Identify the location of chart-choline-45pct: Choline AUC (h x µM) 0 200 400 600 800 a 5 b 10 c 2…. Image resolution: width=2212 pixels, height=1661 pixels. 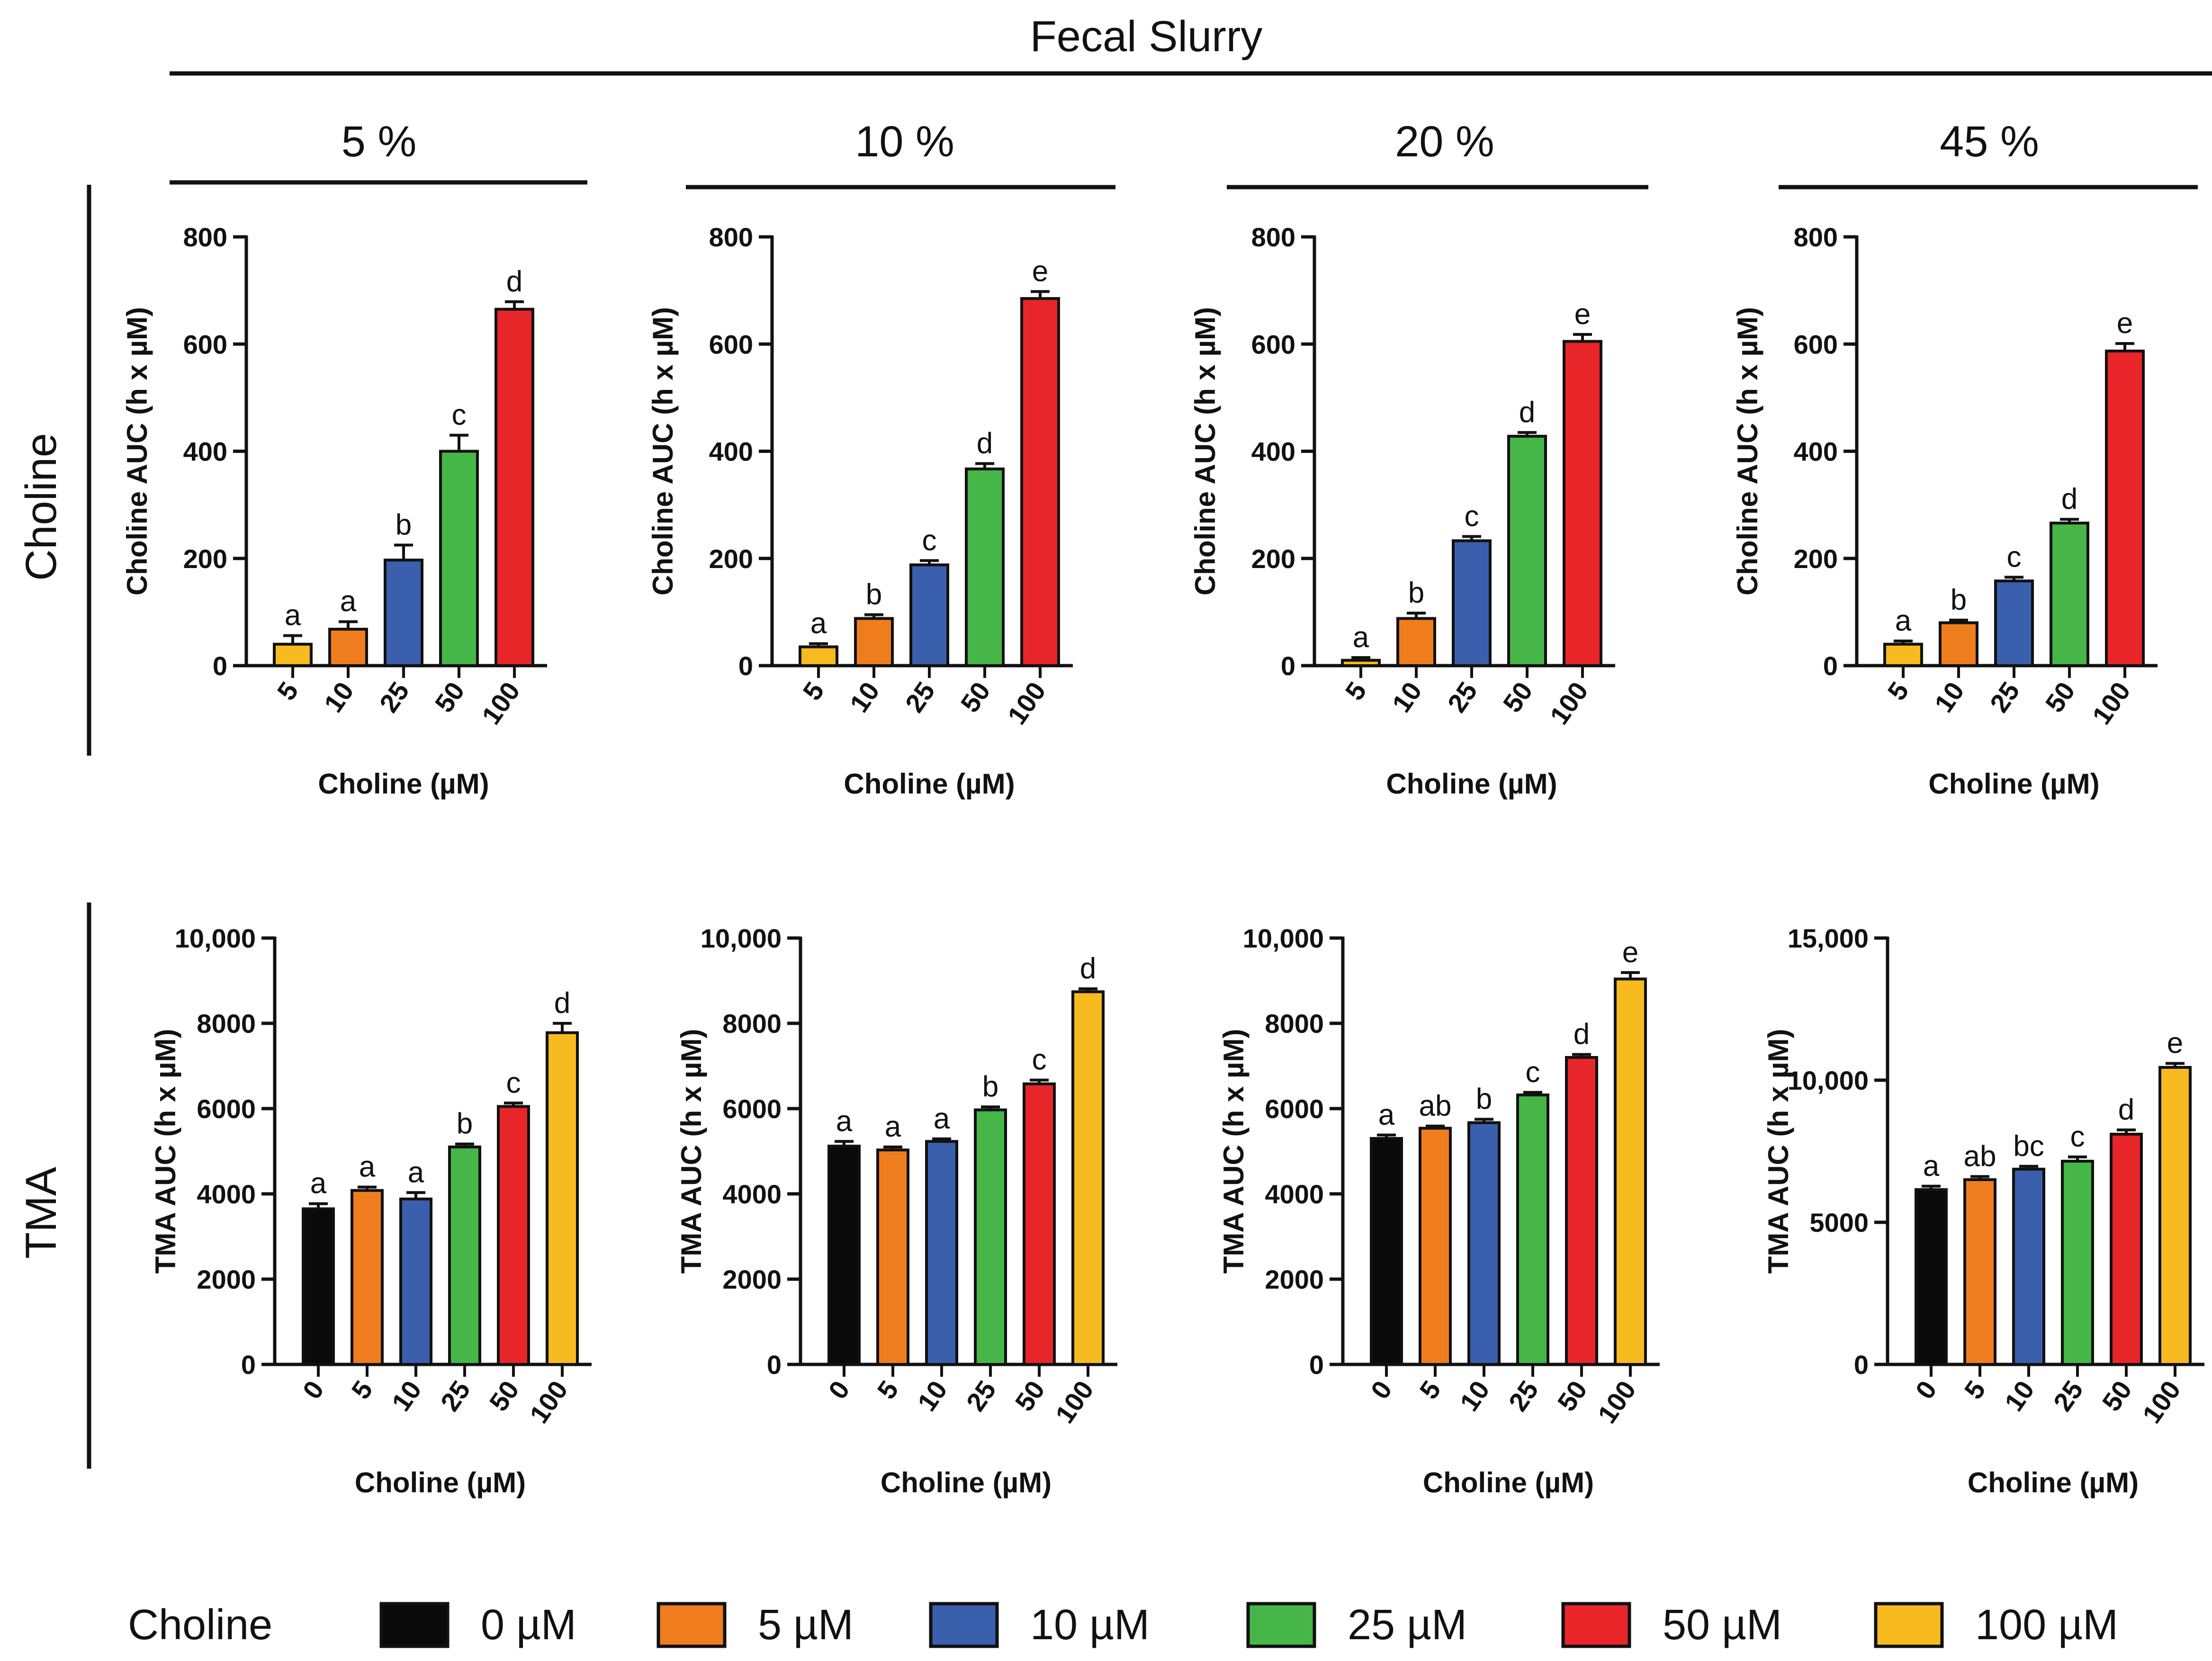
(1945, 511).